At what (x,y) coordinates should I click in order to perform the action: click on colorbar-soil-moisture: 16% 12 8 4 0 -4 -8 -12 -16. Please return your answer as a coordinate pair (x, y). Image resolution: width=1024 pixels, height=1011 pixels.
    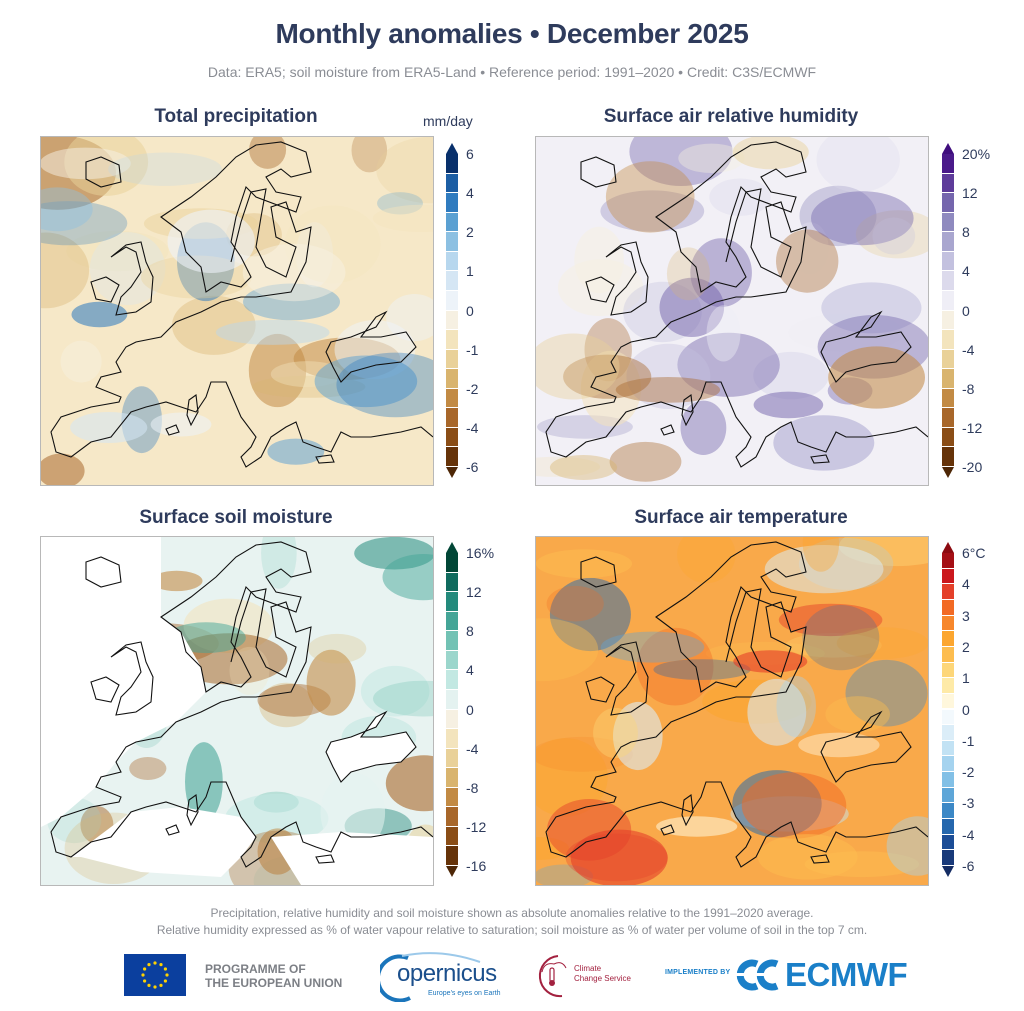
    Looking at the image, I should click on (470, 709).